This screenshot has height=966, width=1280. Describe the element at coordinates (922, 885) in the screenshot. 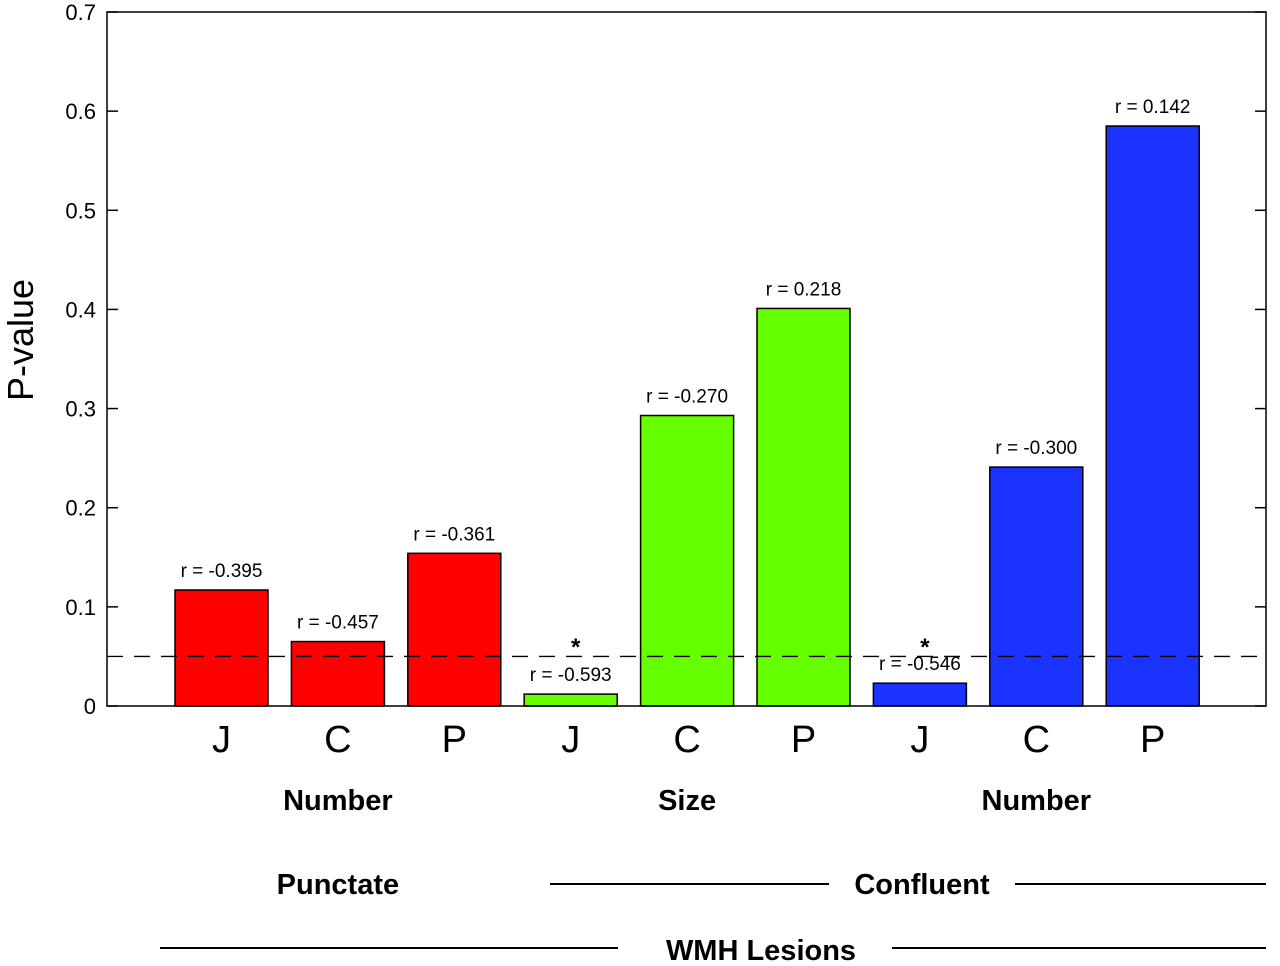

I see `group-label-confluent: Confluent` at that location.